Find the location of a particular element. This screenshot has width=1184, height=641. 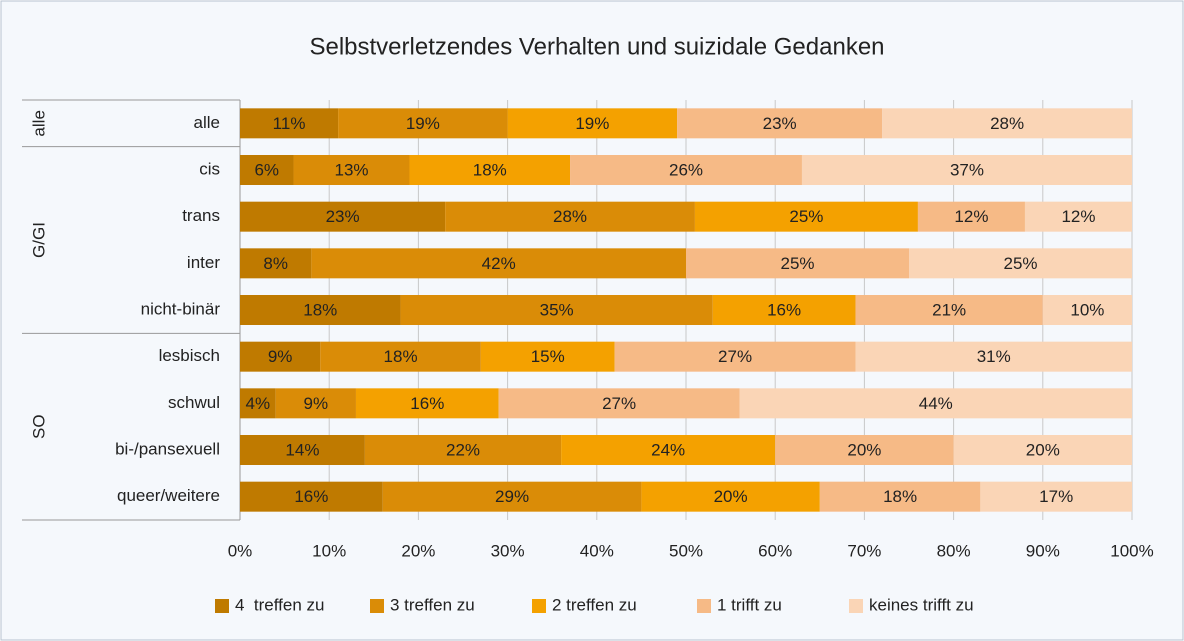

y-tick-label: nicht-binär is located at coordinates (181, 308).